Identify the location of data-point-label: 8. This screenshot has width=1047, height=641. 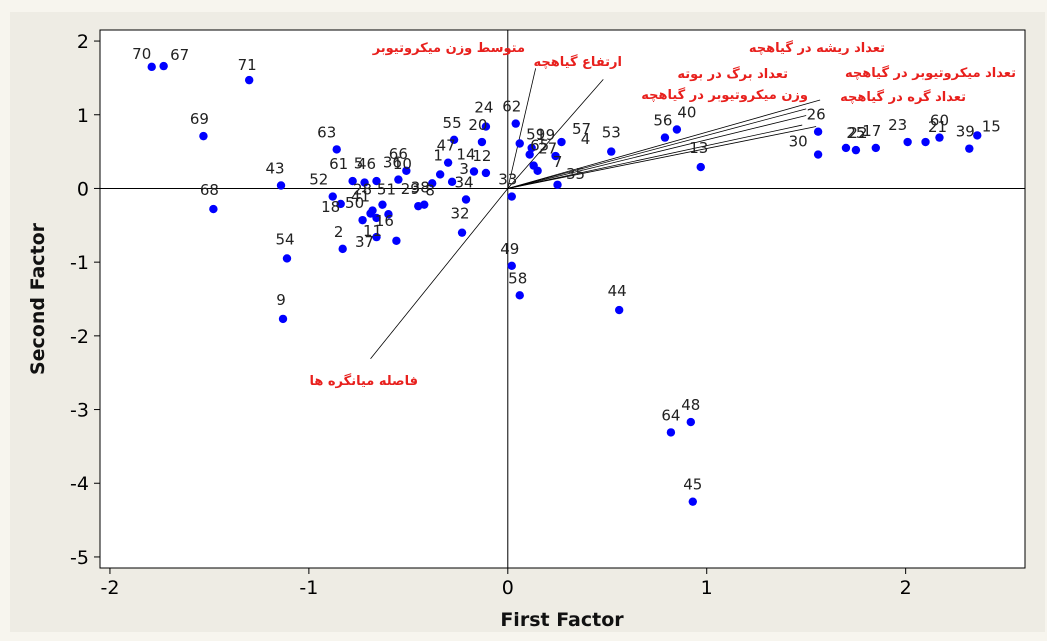
(430, 190).